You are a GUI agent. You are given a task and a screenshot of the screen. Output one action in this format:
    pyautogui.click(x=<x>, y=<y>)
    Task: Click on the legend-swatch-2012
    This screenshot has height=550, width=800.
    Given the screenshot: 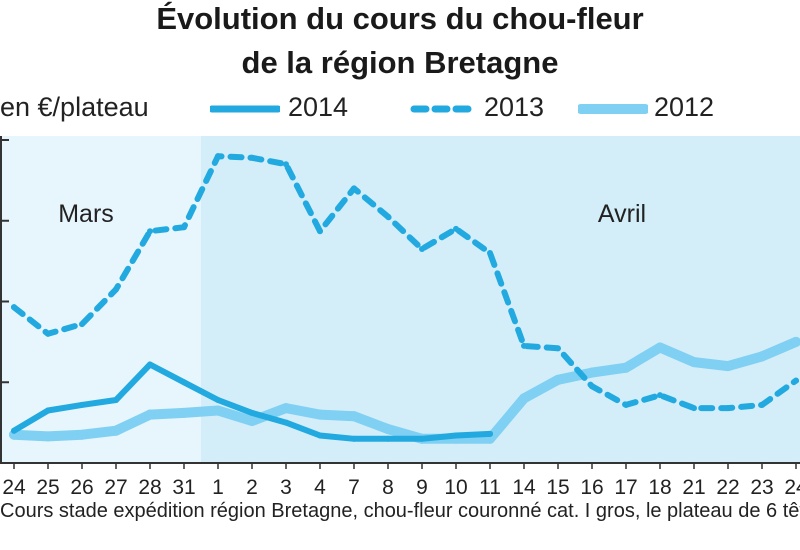 What is the action you would take?
    pyautogui.click(x=613, y=109)
    